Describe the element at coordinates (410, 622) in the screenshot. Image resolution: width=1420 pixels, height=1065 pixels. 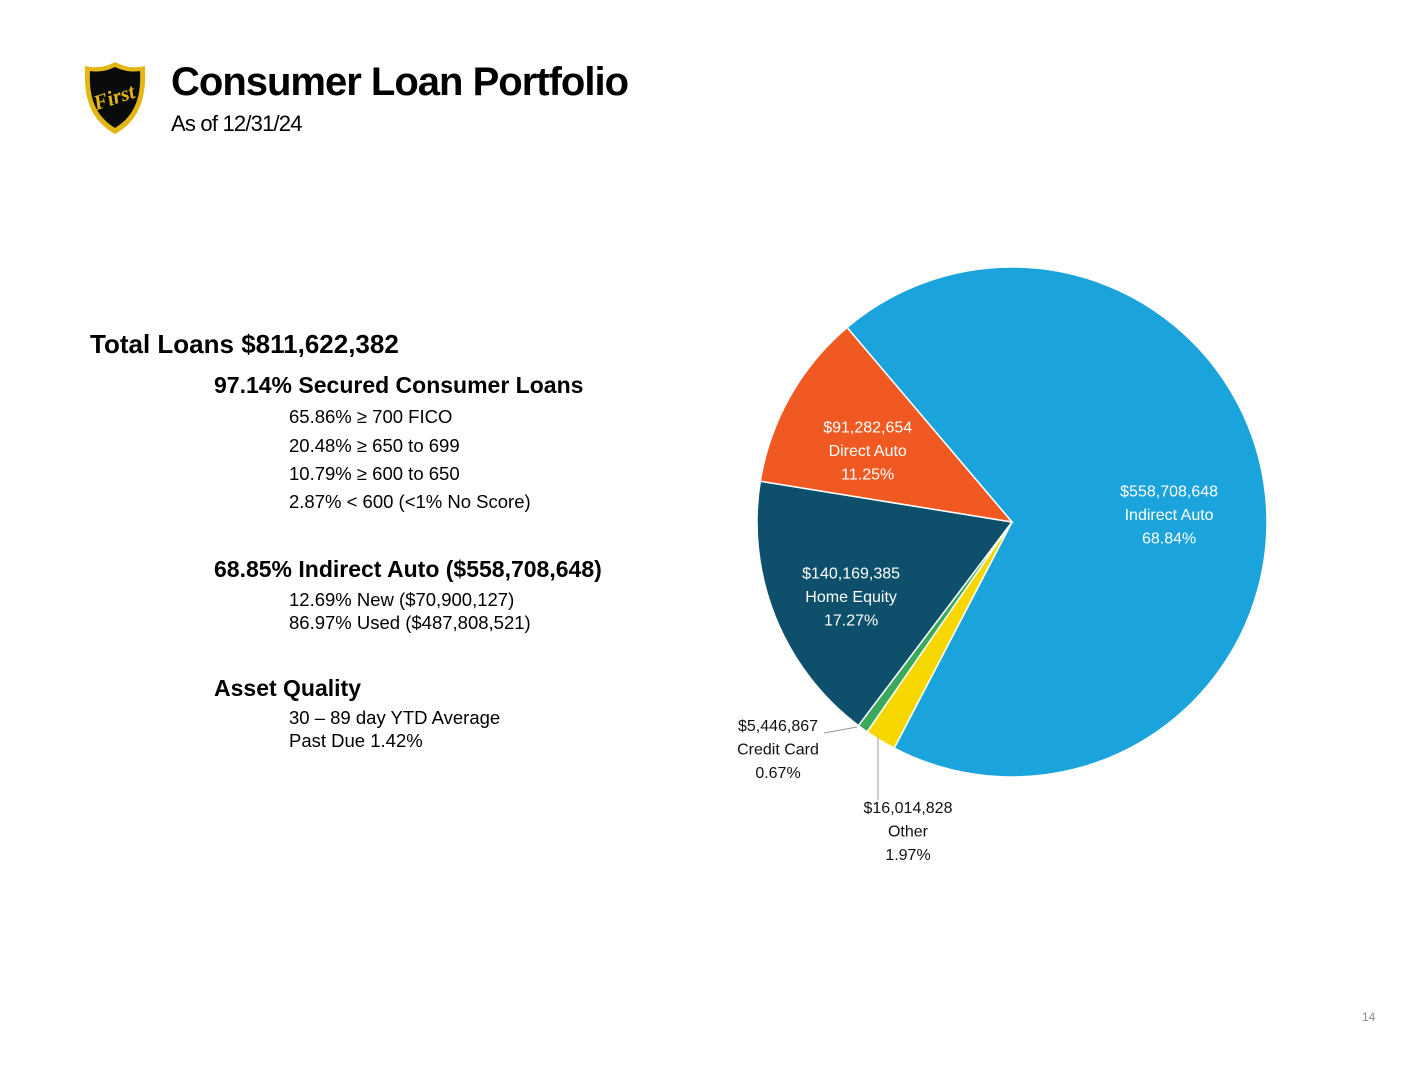
I see `indirect-line: 86.97% Used ($487,808,521)` at that location.